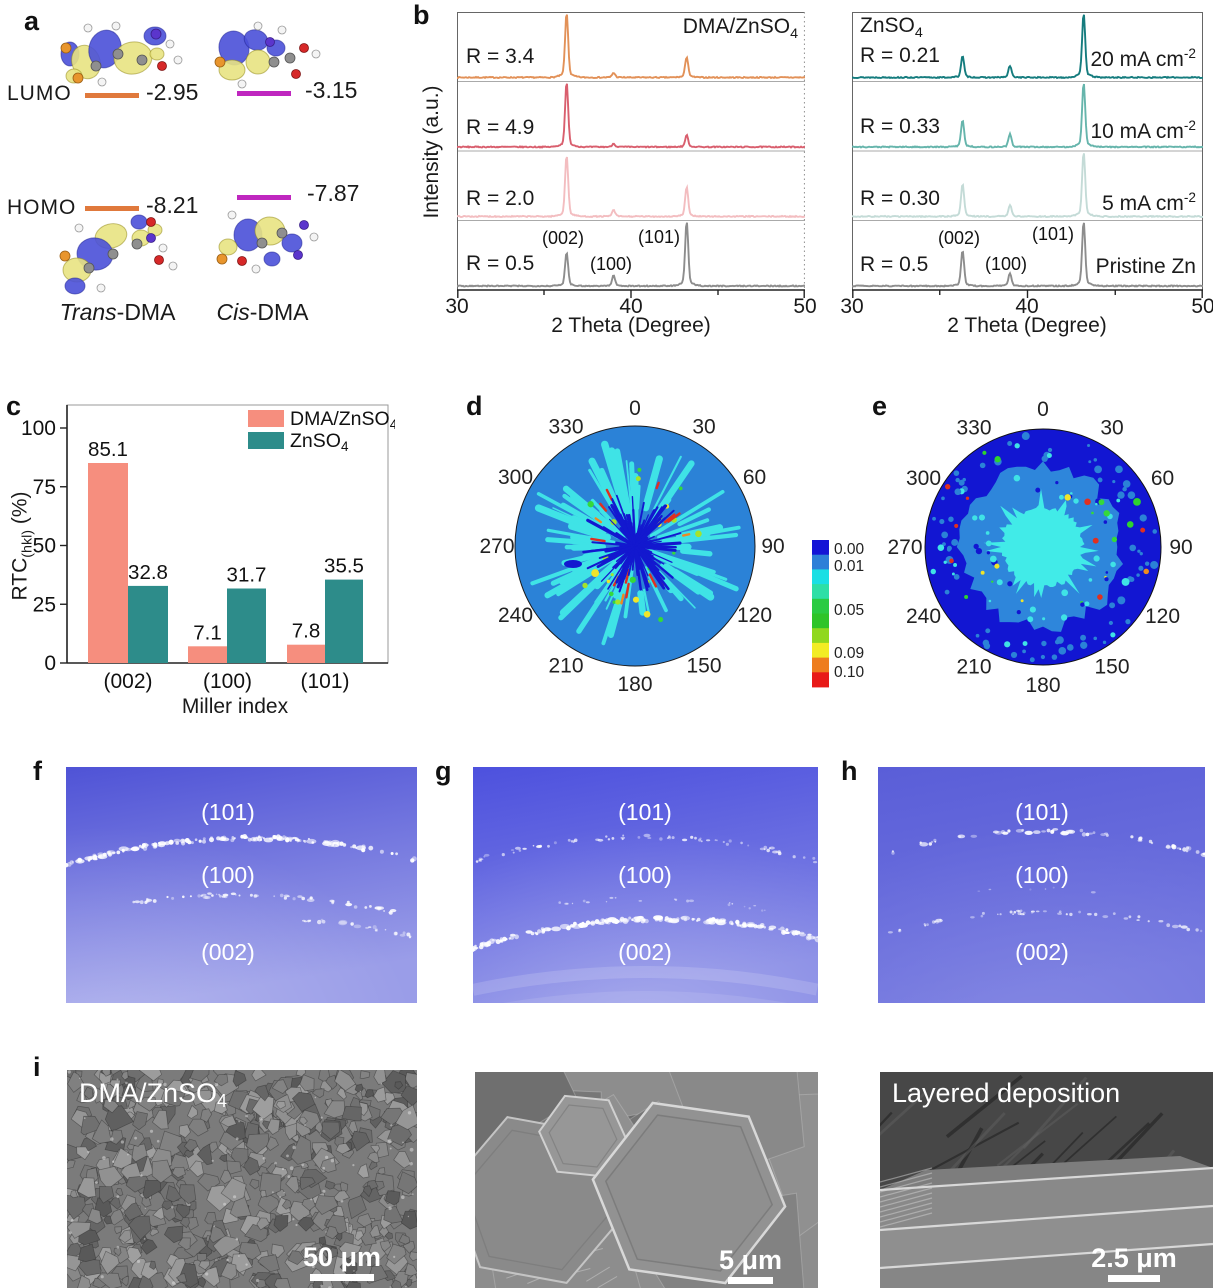 This screenshot has height=1288, width=1213. I want to click on pole-angle-label: 330, so click(565, 427).